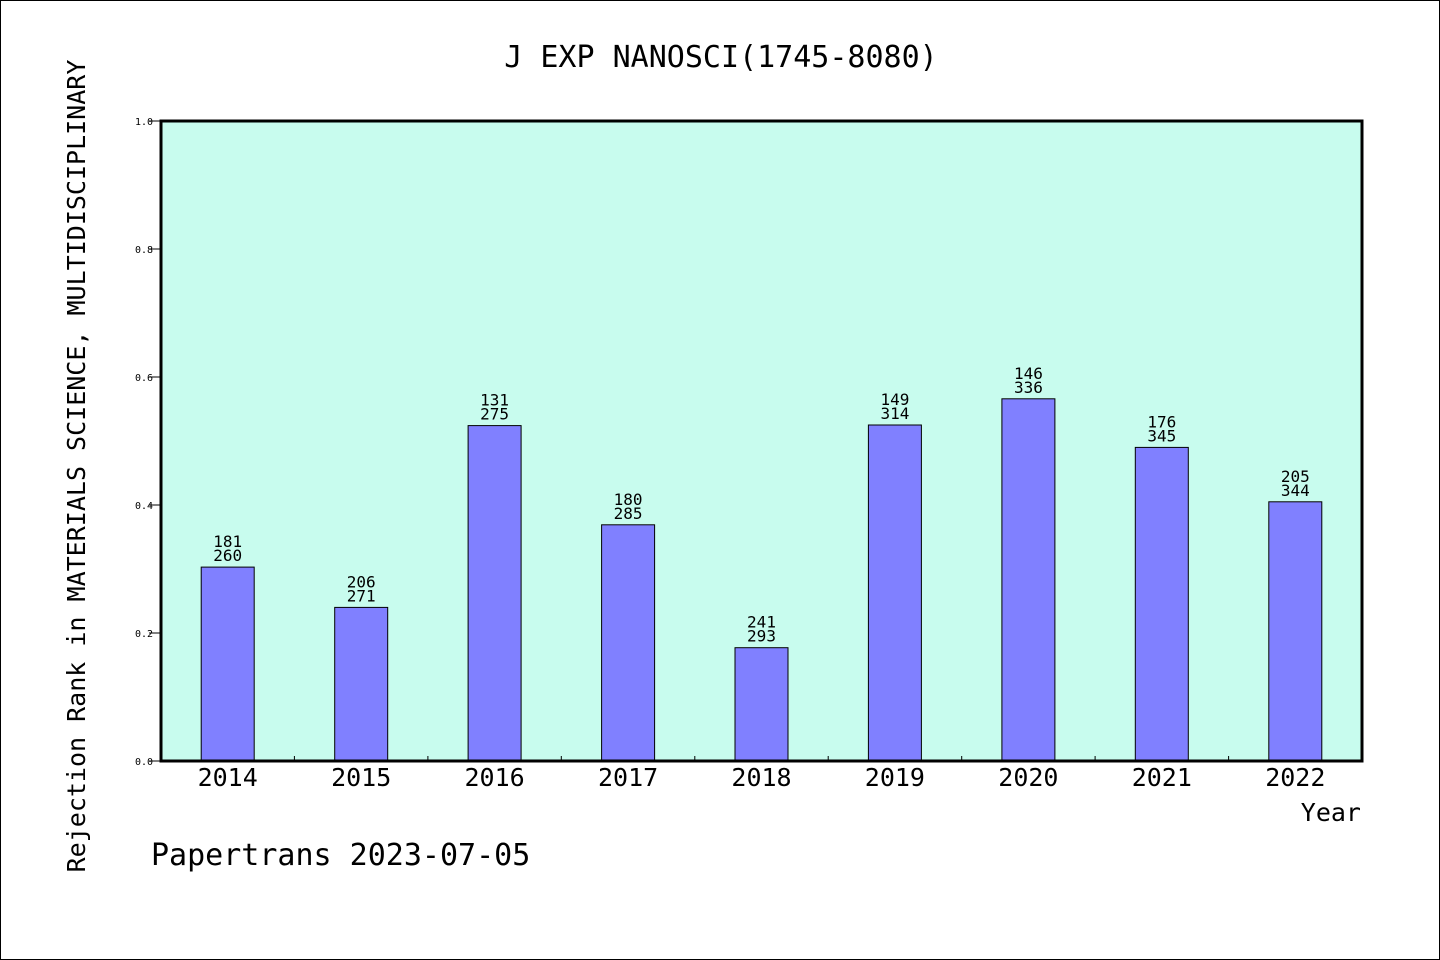  What do you see at coordinates (1028, 373) in the screenshot?
I see `data-label-top: 146` at bounding box center [1028, 373].